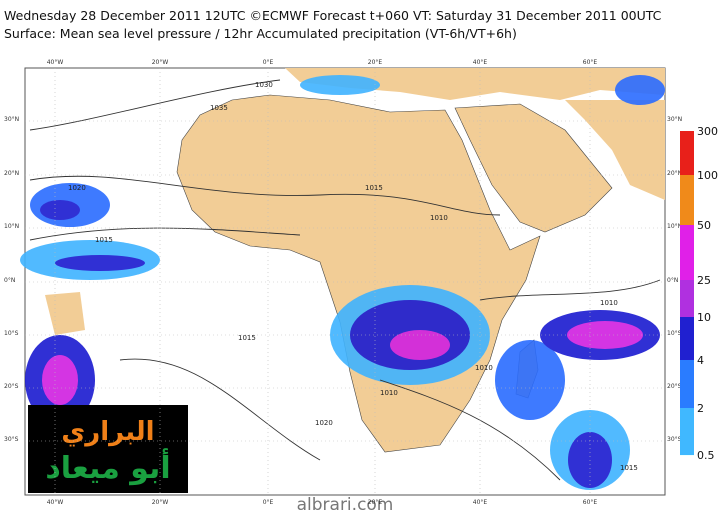 Image resolution: width=719 pixels, height=515 pixels. I want to click on lon-label-bottom: 0°E, so click(268, 502).